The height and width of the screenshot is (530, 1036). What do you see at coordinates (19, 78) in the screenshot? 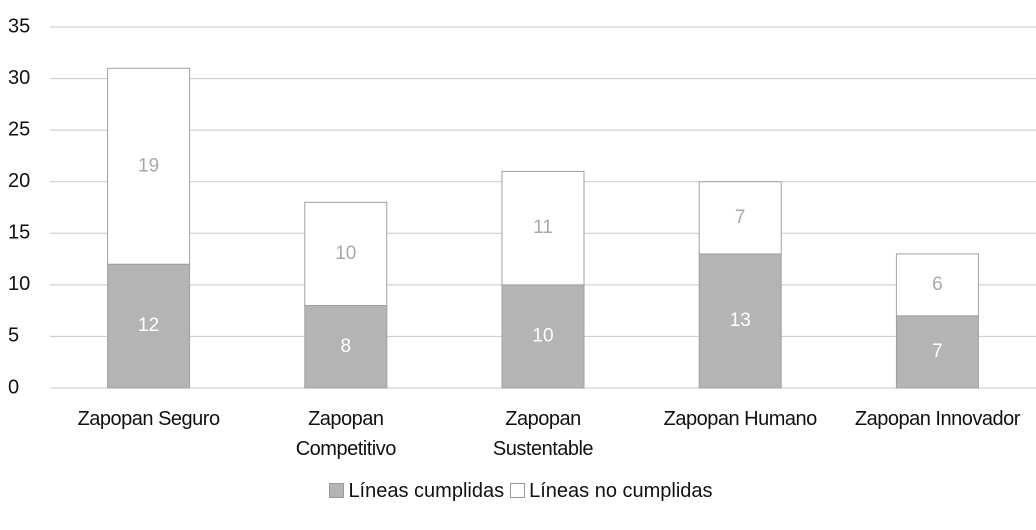
I see `y-tick-label: 30` at bounding box center [19, 78].